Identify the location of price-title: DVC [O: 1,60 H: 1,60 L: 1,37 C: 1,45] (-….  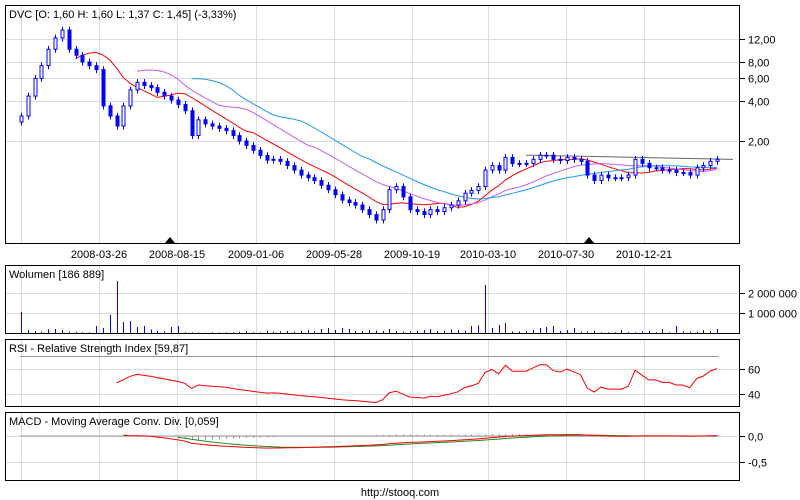
(122, 15).